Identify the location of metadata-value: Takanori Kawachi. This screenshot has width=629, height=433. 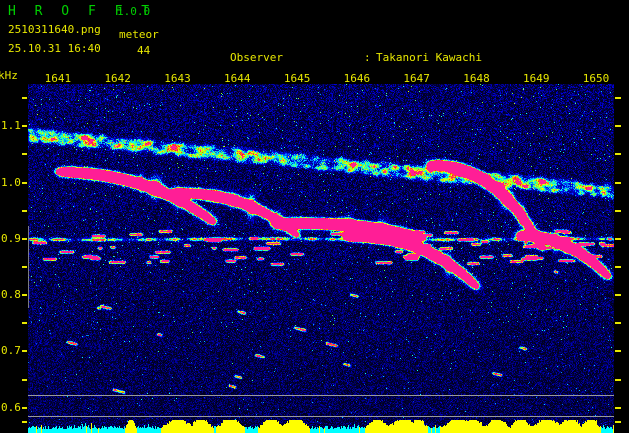
(428, 57).